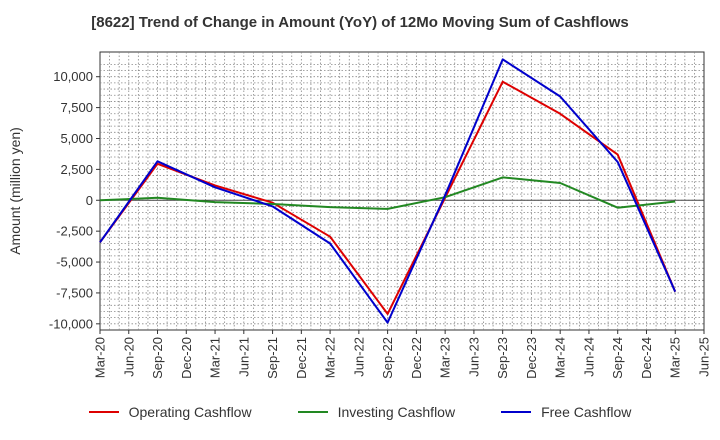 This screenshot has height=440, width=720. What do you see at coordinates (190, 412) in the screenshot?
I see `legend-label: Operating Cashflow` at bounding box center [190, 412].